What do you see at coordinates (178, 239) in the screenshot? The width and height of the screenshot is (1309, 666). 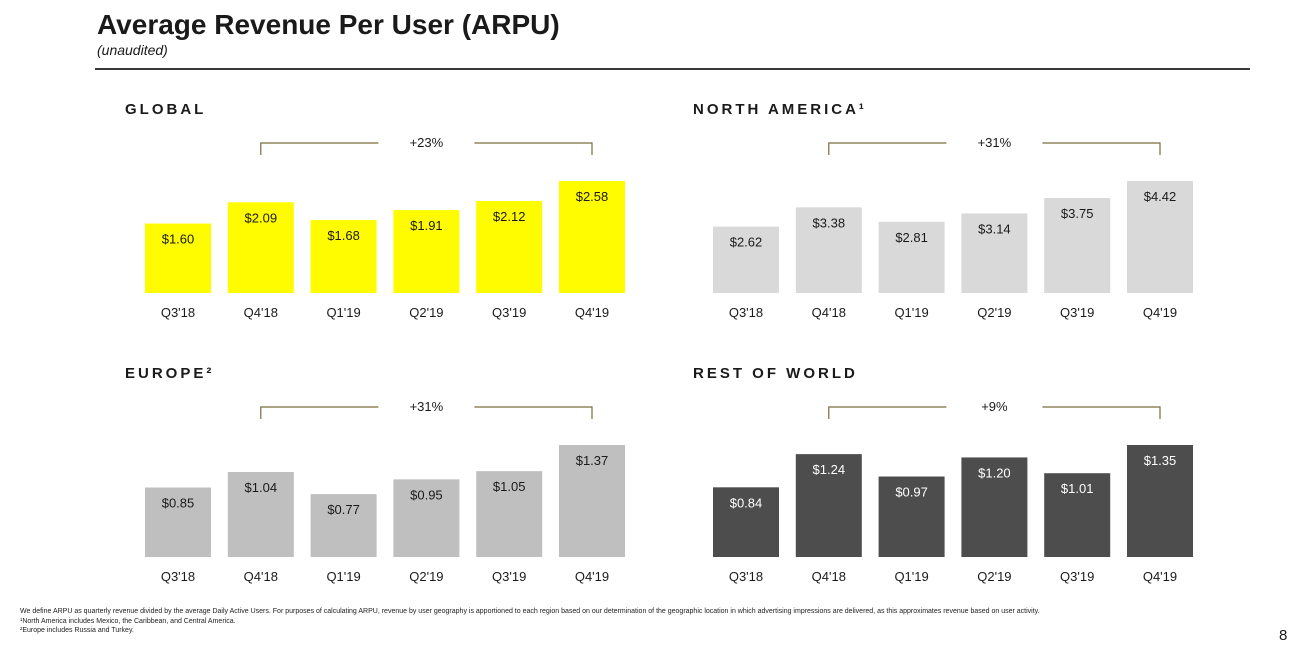 I see `chart-global-value-label-0: $1.60` at bounding box center [178, 239].